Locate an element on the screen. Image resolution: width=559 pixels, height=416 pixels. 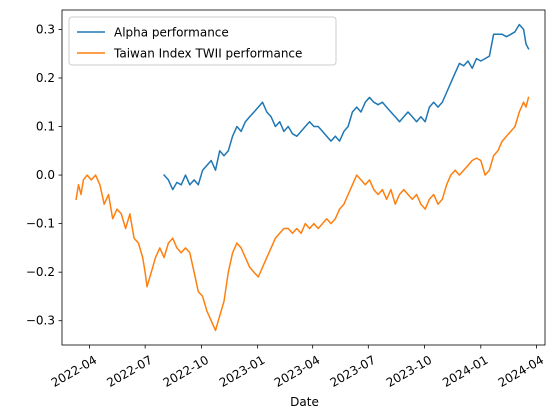
x-tick-label: 2022-07 is located at coordinates (129, 371).